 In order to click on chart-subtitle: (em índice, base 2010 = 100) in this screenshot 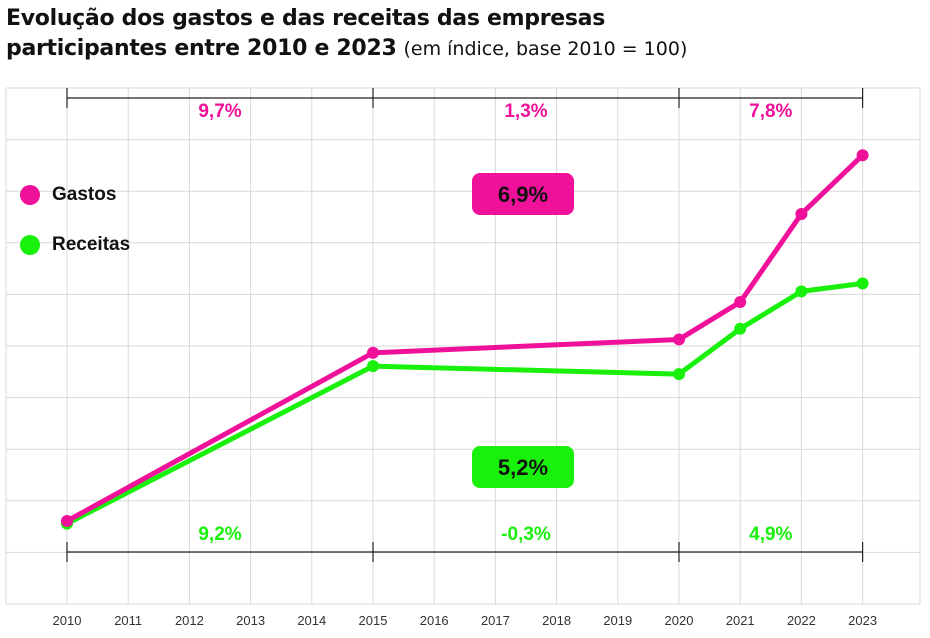, I will do `click(545, 49)`.